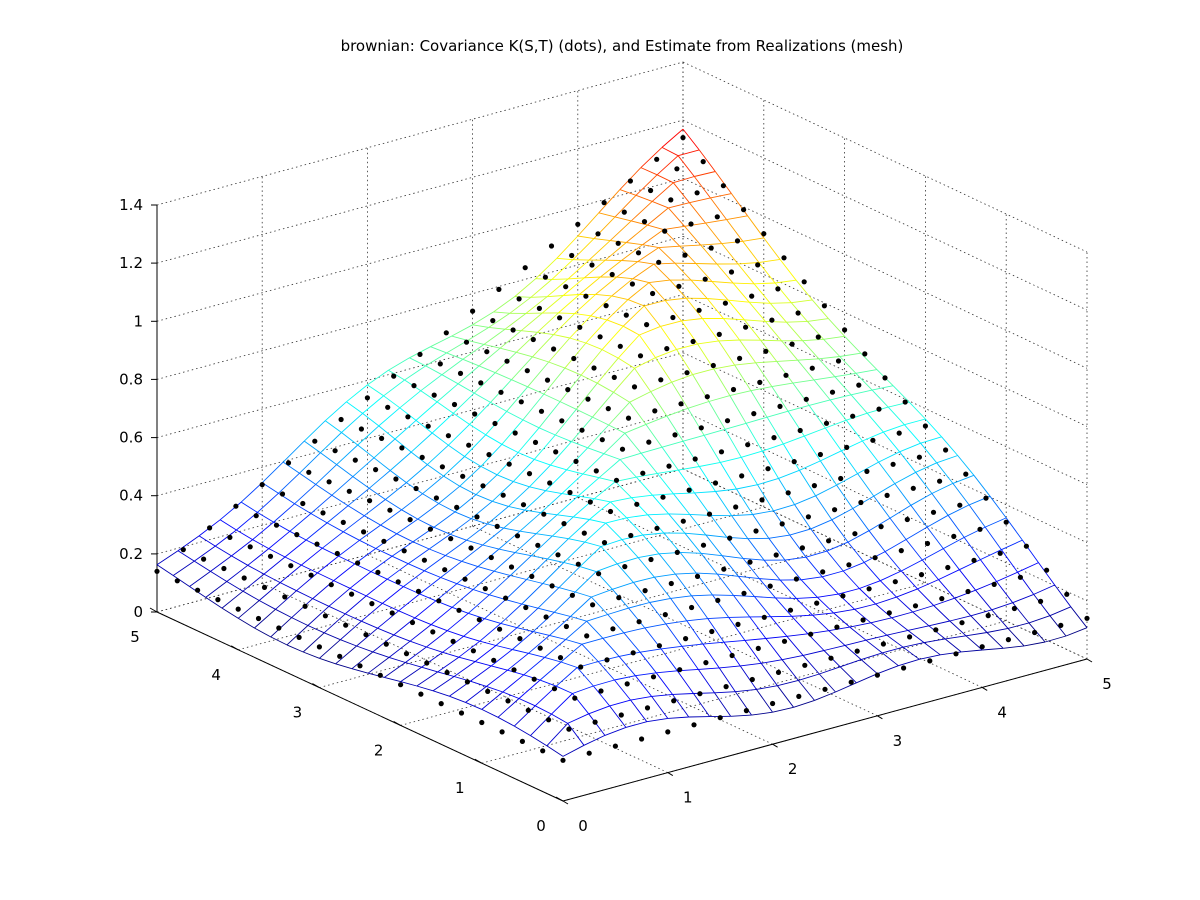  Describe the element at coordinates (583, 826) in the screenshot. I see `x-tick-label: 0` at that location.